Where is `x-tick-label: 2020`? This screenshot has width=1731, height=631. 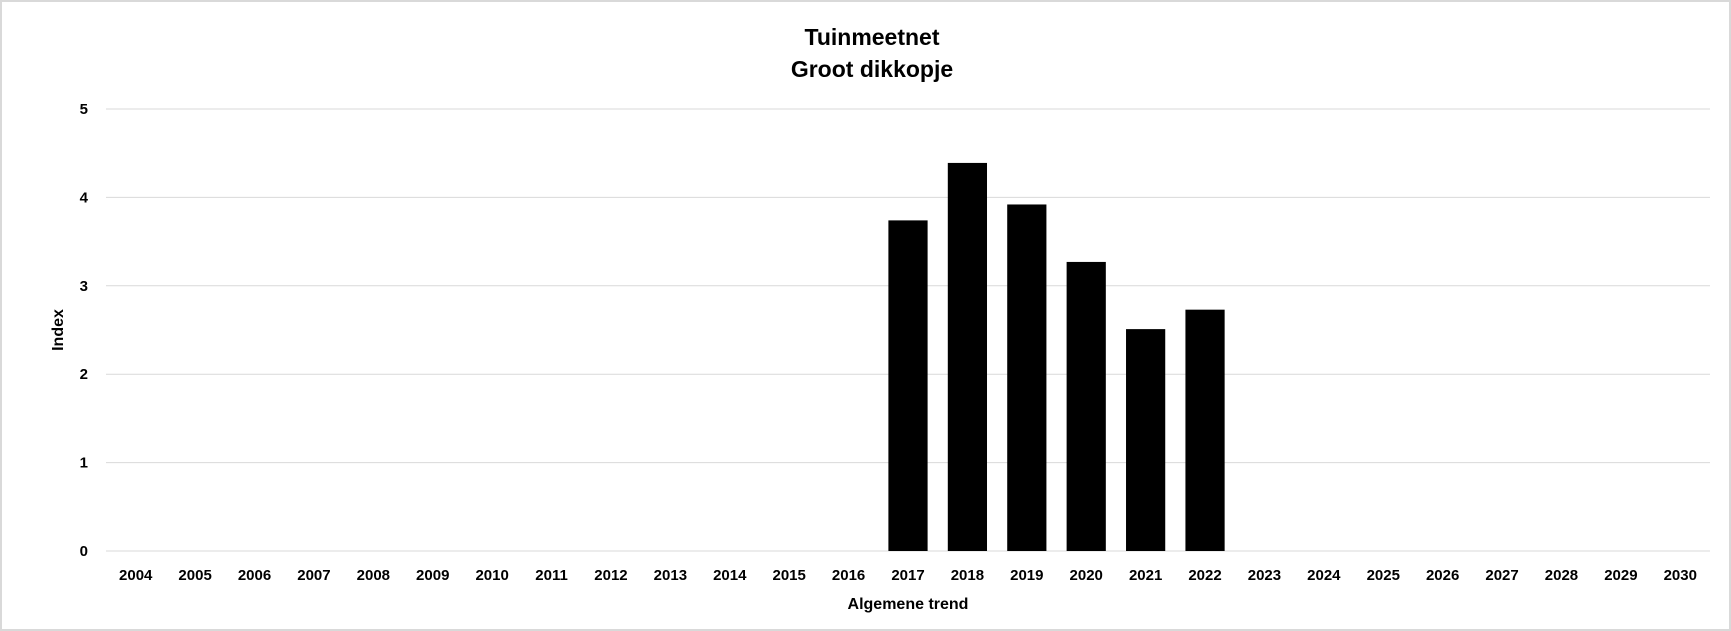
x-tick-label: 2020 is located at coordinates (1086, 575).